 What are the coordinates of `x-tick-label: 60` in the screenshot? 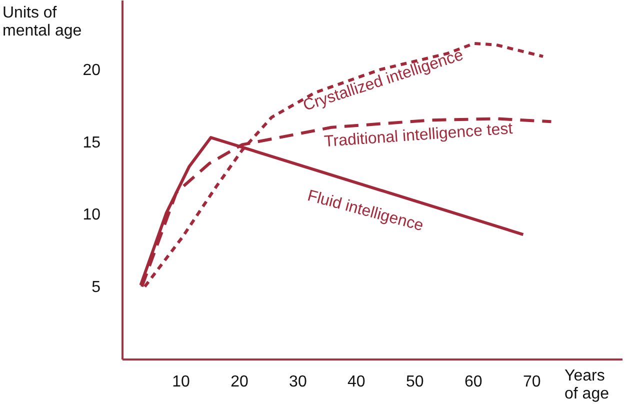 It's located at (473, 382).